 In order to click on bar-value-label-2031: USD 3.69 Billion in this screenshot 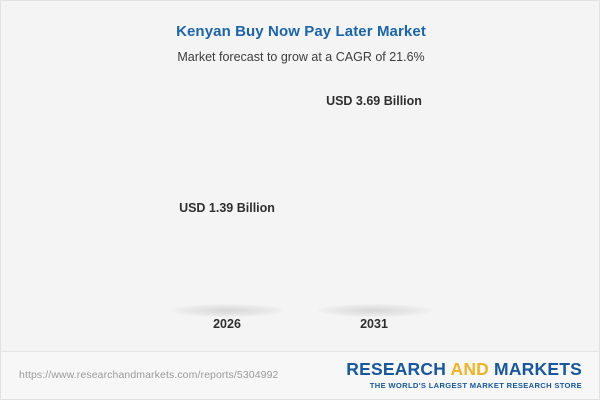, I will do `click(374, 101)`.